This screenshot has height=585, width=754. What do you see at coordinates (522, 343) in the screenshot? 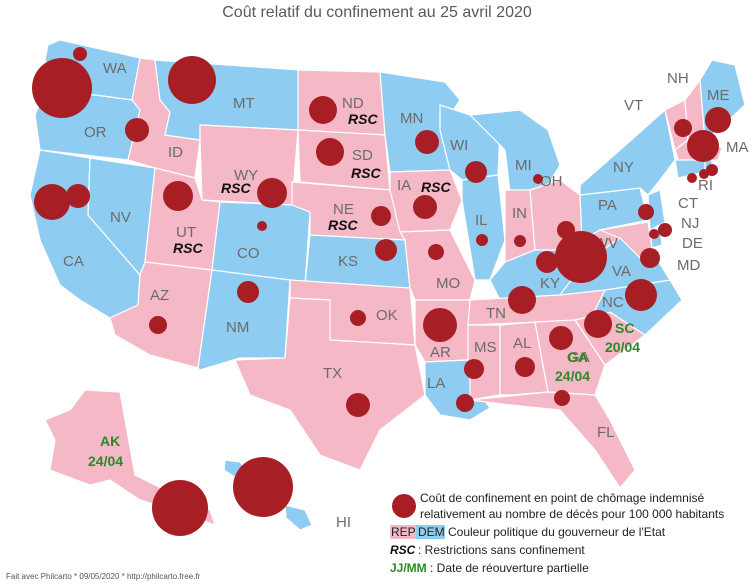
I see `label-AL: AL` at bounding box center [522, 343].